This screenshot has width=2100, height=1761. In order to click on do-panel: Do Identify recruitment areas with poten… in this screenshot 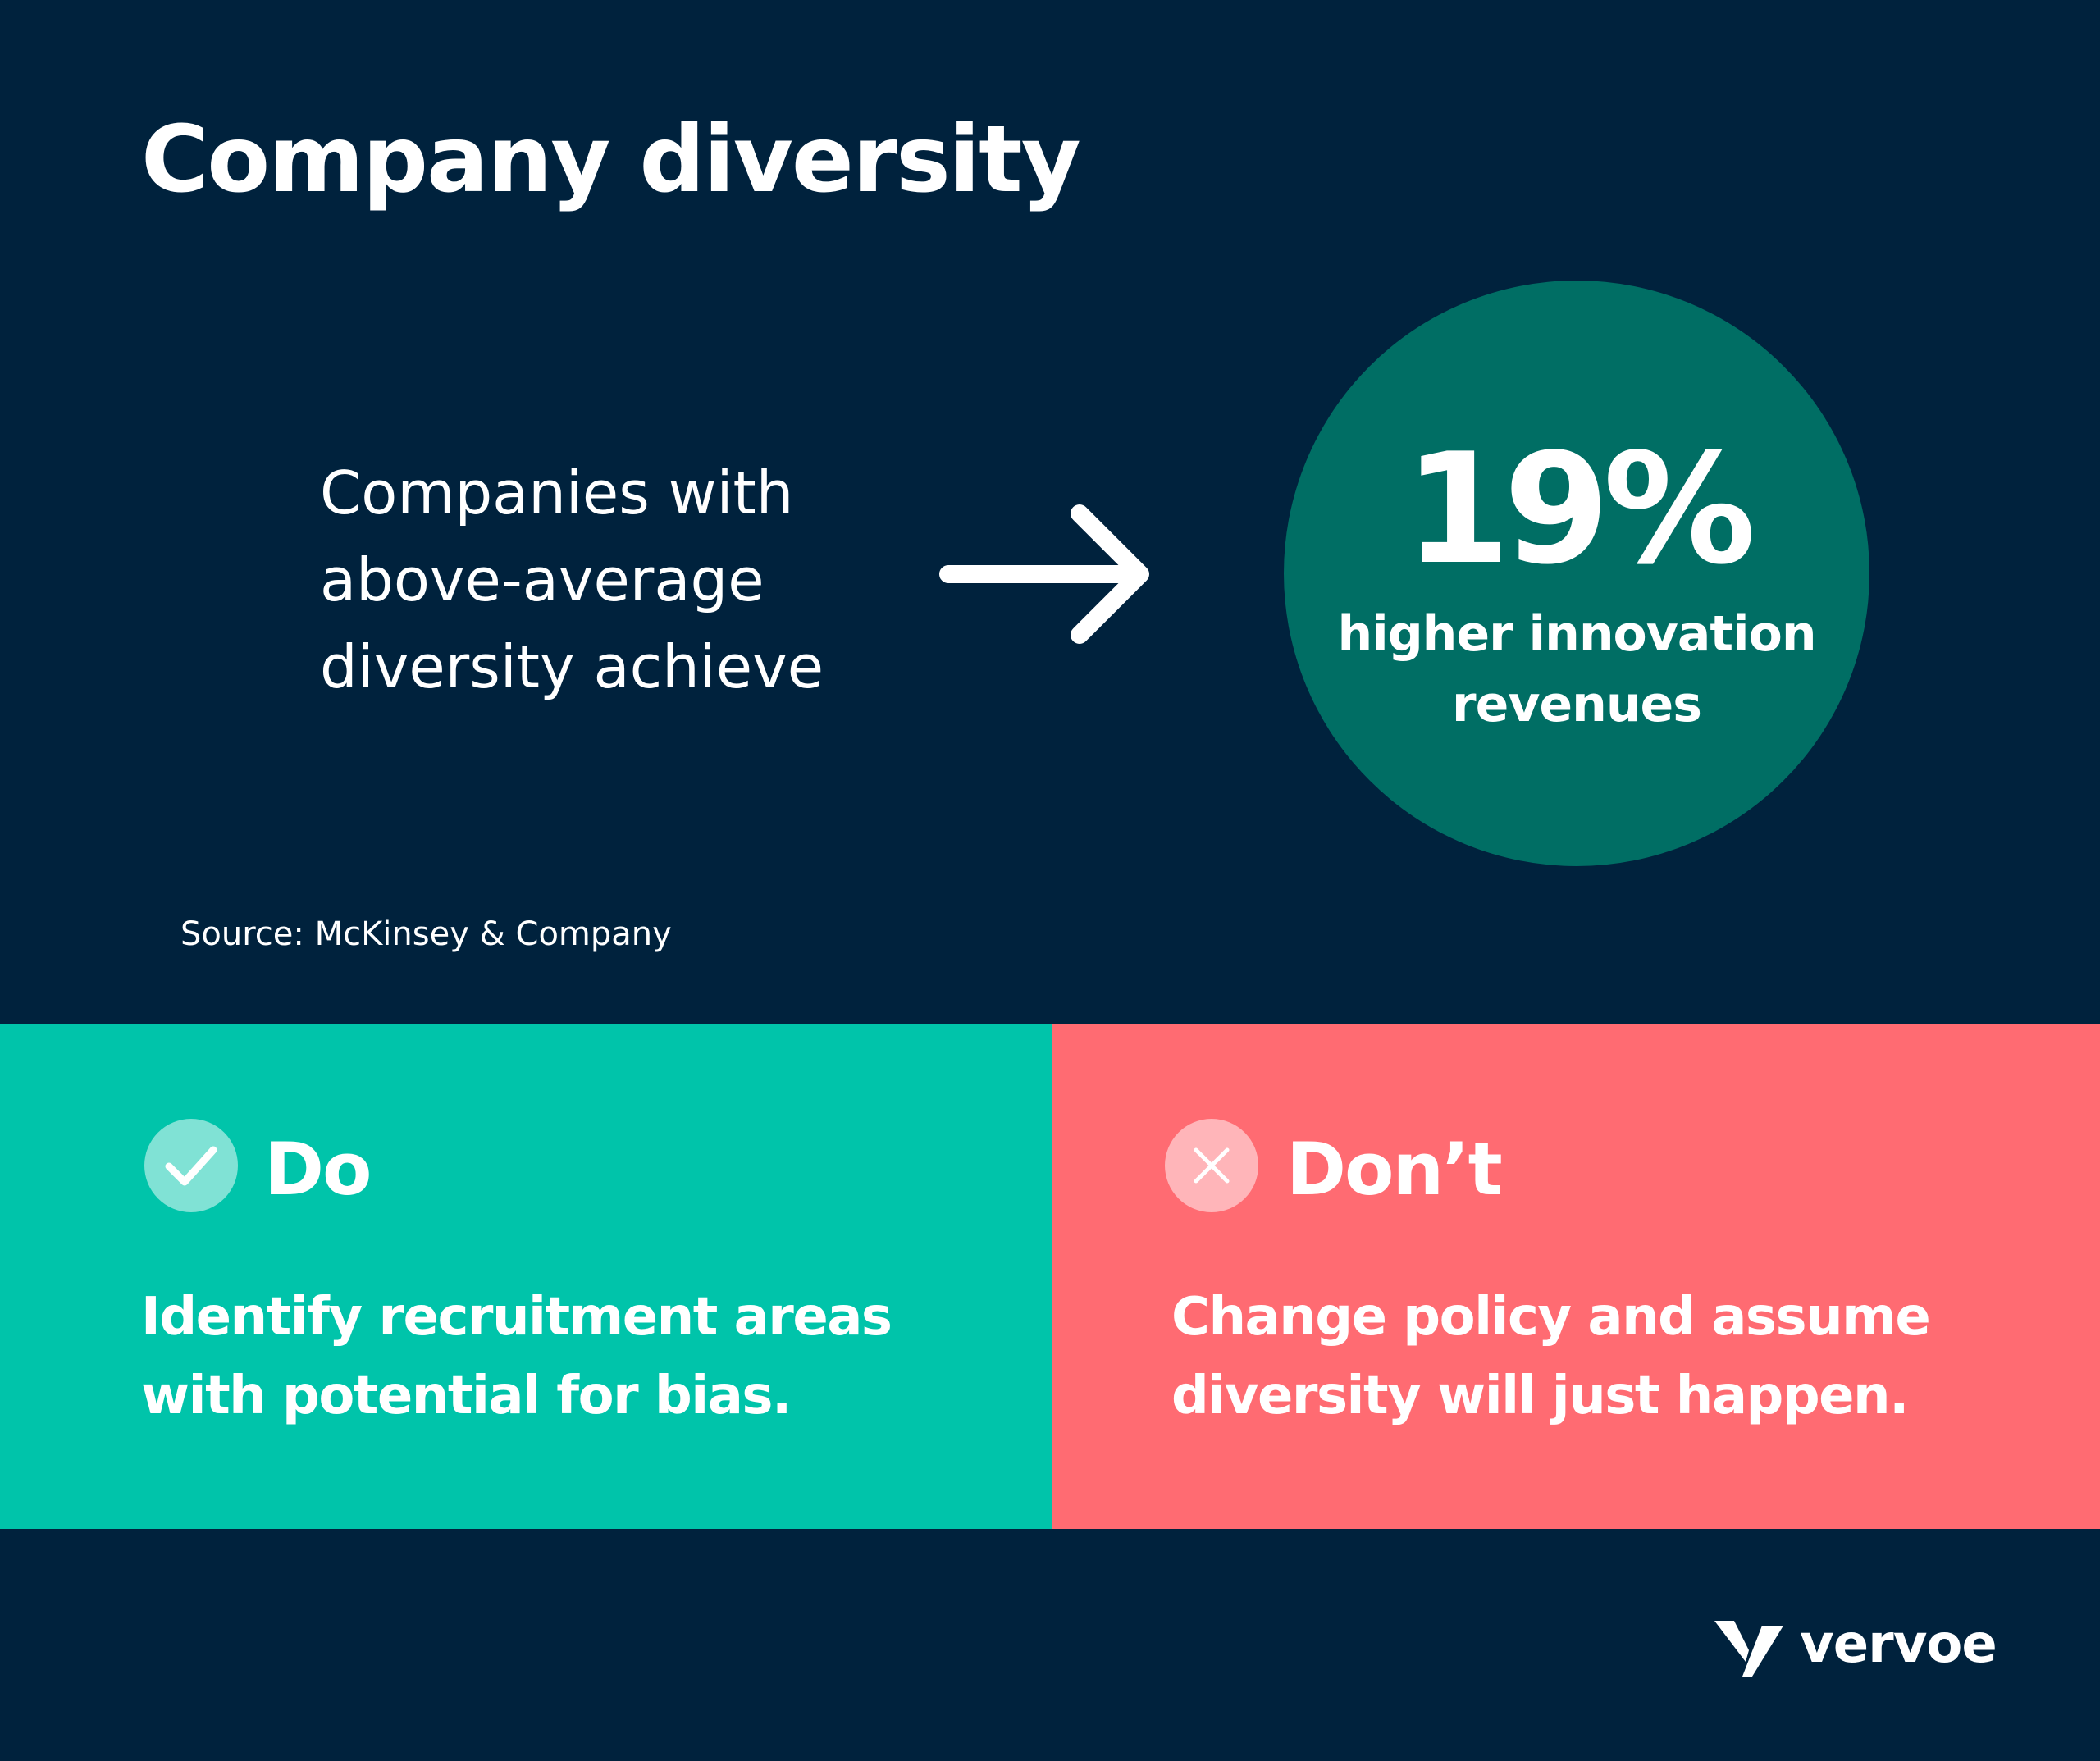, I will do `click(526, 1276)`.